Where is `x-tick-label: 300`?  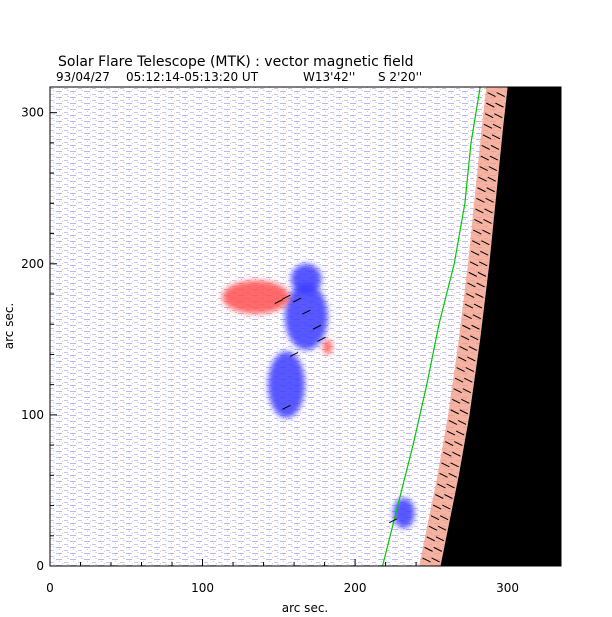 x-tick-label: 300 is located at coordinates (507, 588).